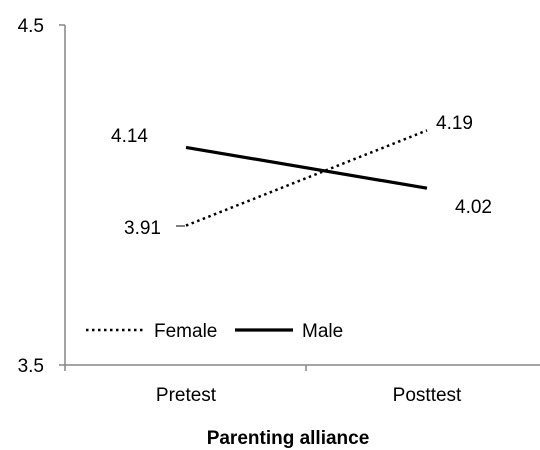  What do you see at coordinates (306, 167) in the screenshot?
I see `series-line-male` at bounding box center [306, 167].